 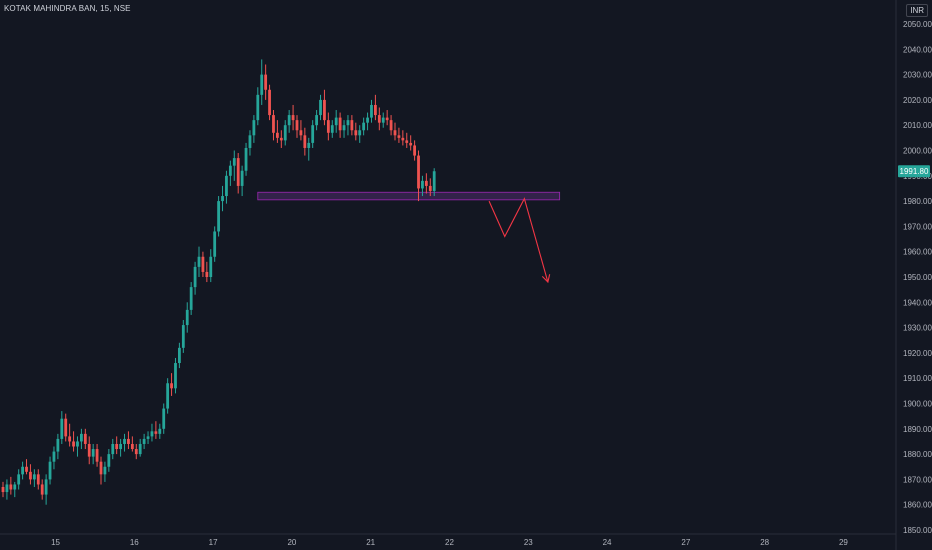 I want to click on price-tick-label: 1900.00, so click(x=917, y=404).